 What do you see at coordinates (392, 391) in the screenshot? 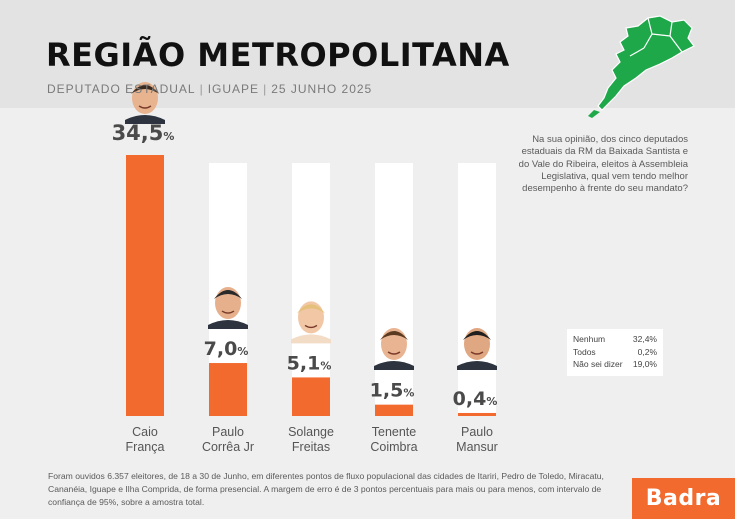
I see `value-label: 1,5%` at bounding box center [392, 391].